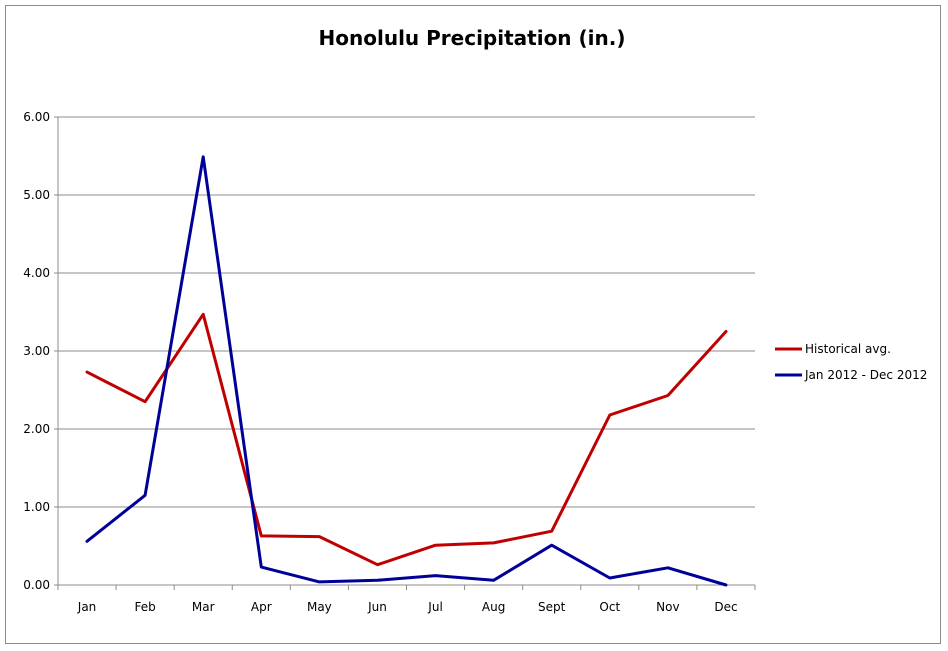 Image resolution: width=948 pixels, height=651 pixels. What do you see at coordinates (848, 349) in the screenshot?
I see `legend-label: Historical avg.` at bounding box center [848, 349].